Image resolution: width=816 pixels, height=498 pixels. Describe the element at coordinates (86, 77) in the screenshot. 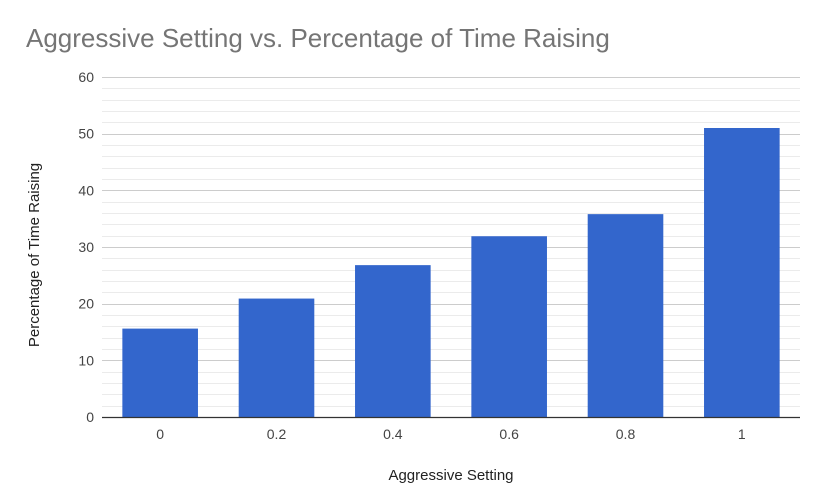

I see `y-tick-label: 60` at that location.